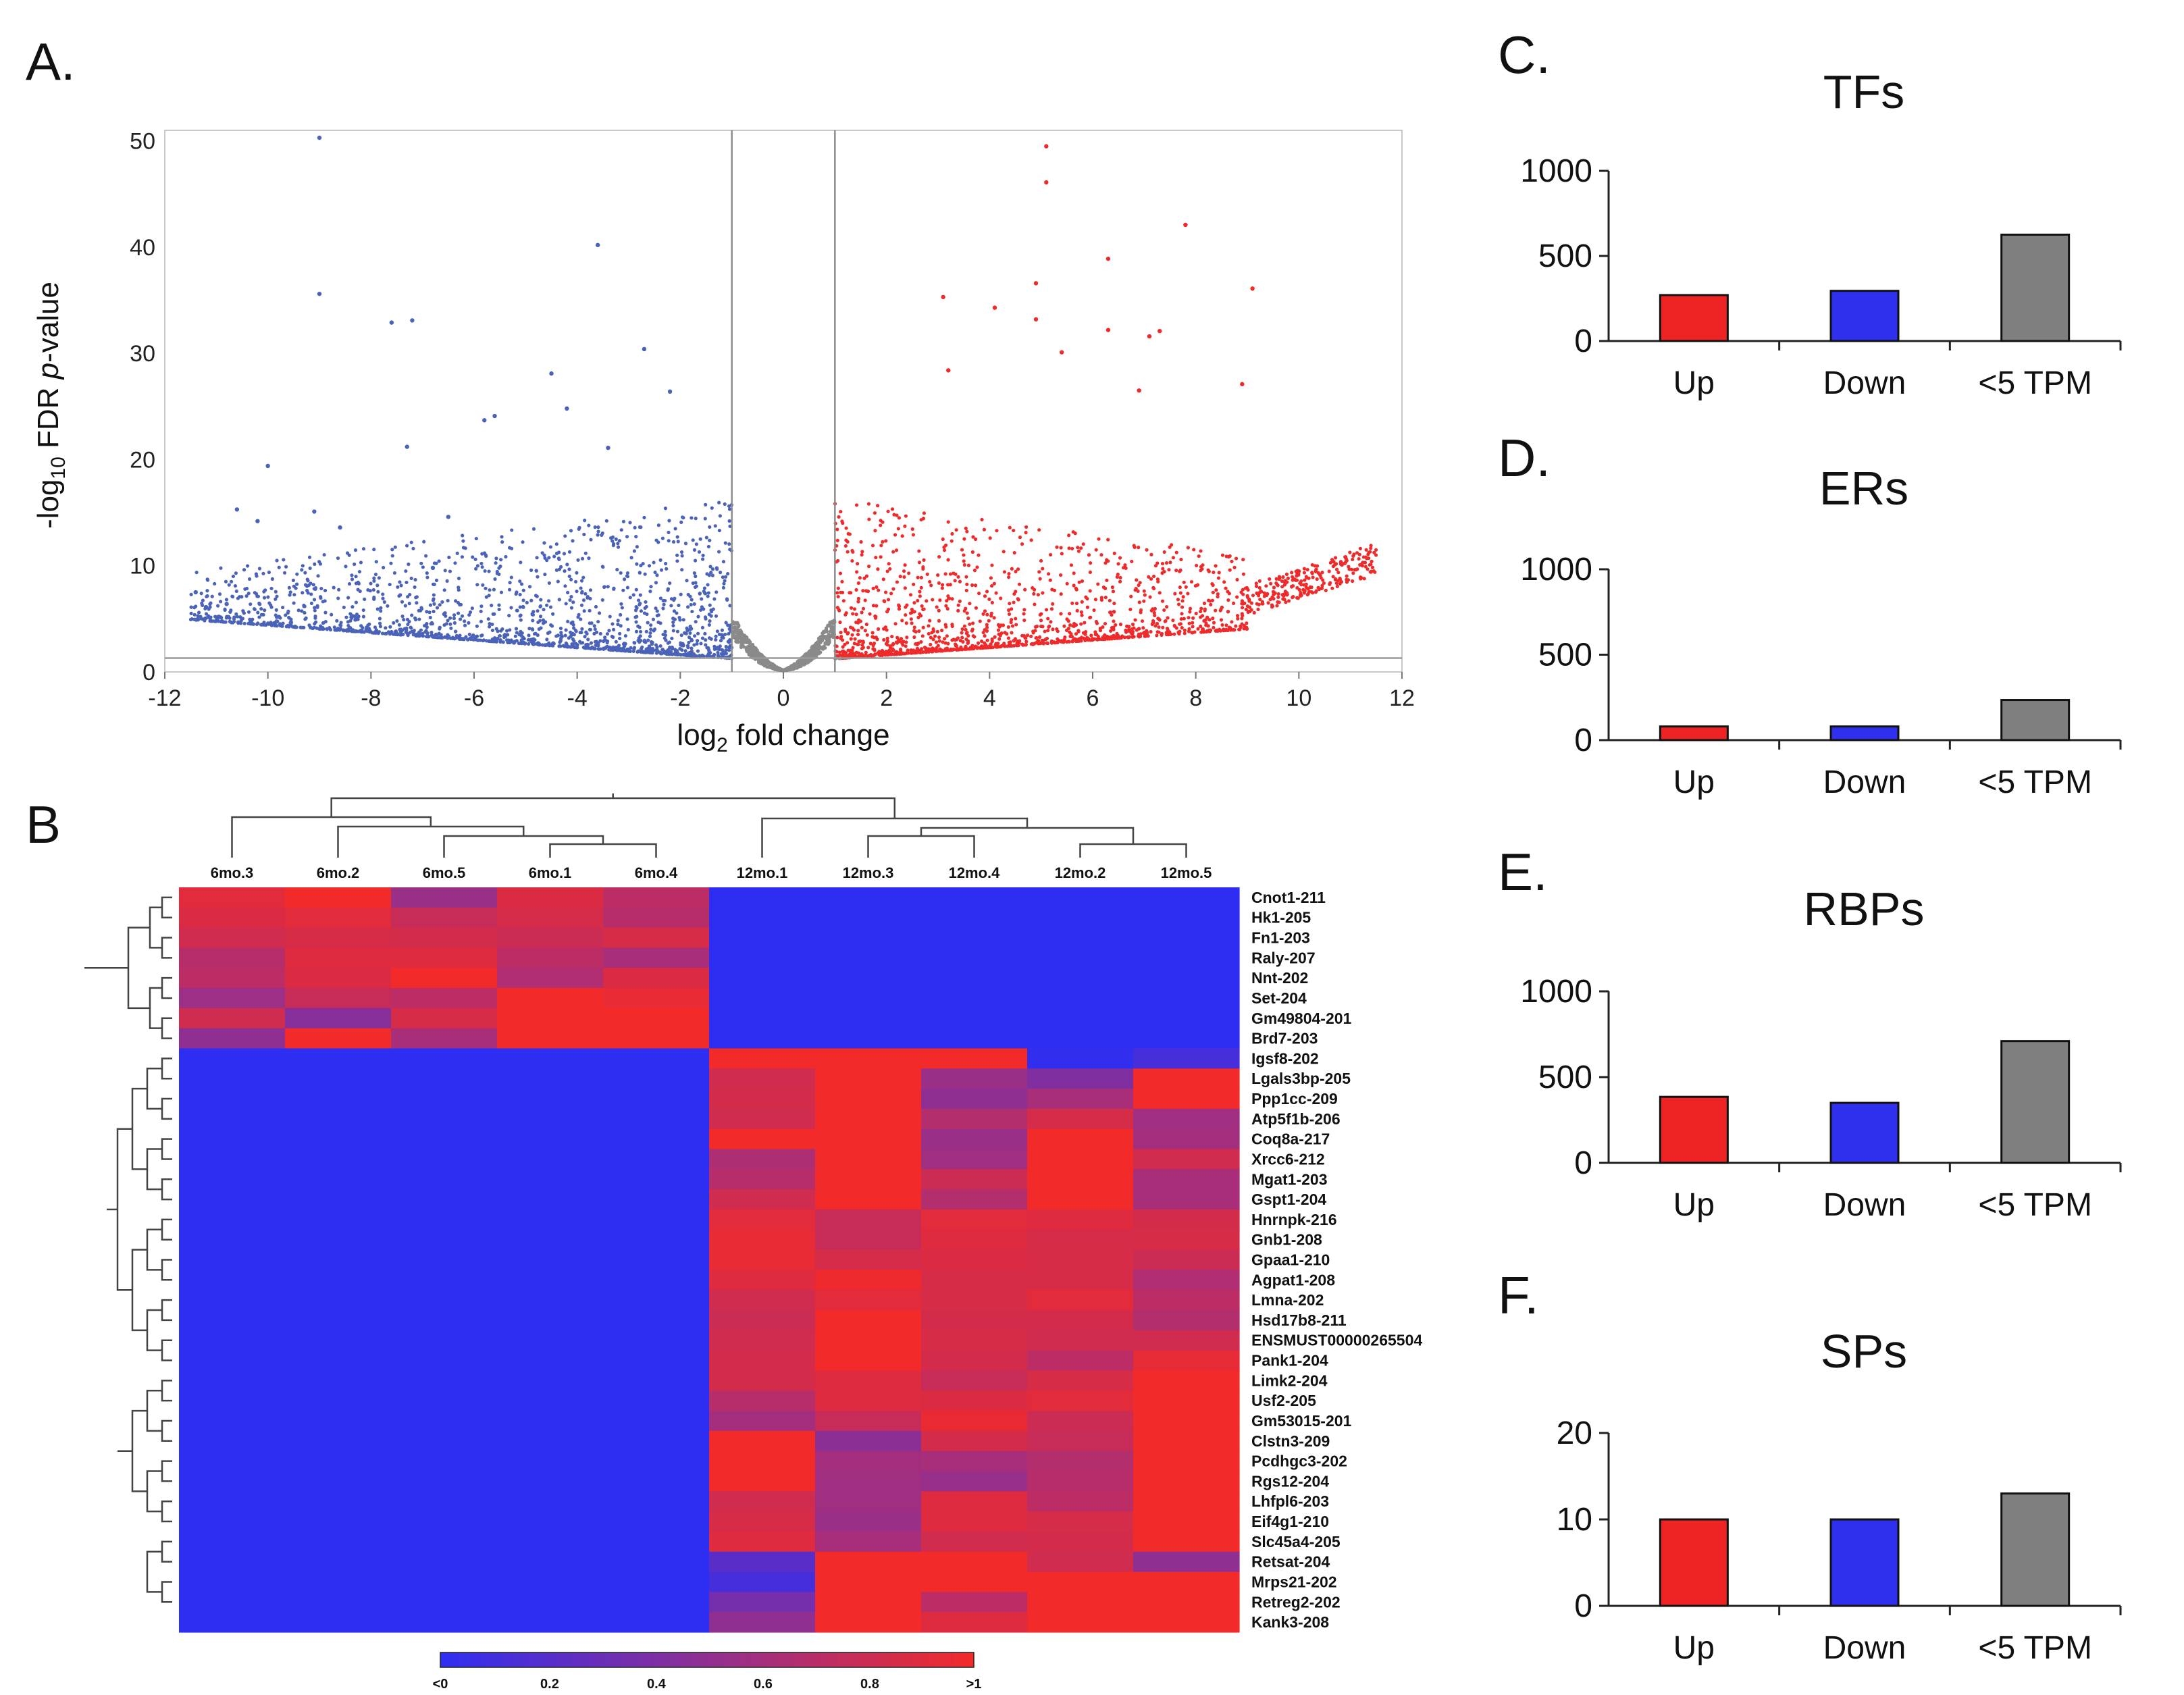 The width and height of the screenshot is (2184, 1695). I want to click on heatmap-row-label: Mgat1-203, so click(1289, 1179).